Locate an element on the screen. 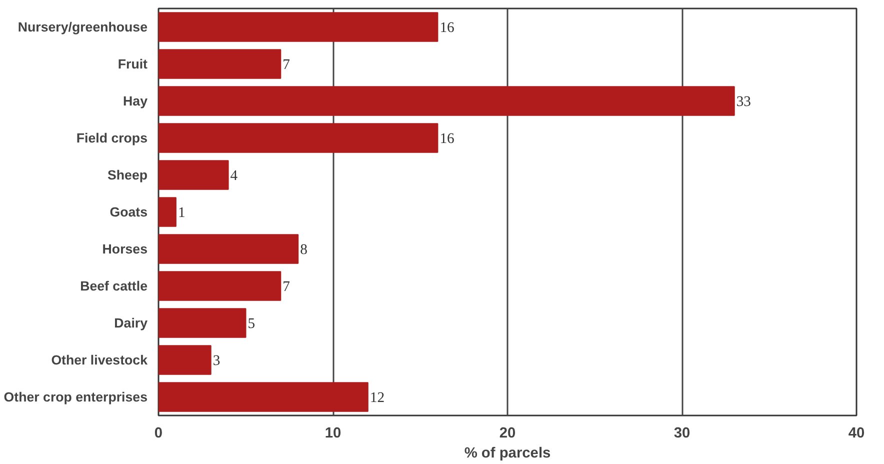 The image size is (884, 464). y-tick-label: Other crop enterprises is located at coordinates (76, 397).